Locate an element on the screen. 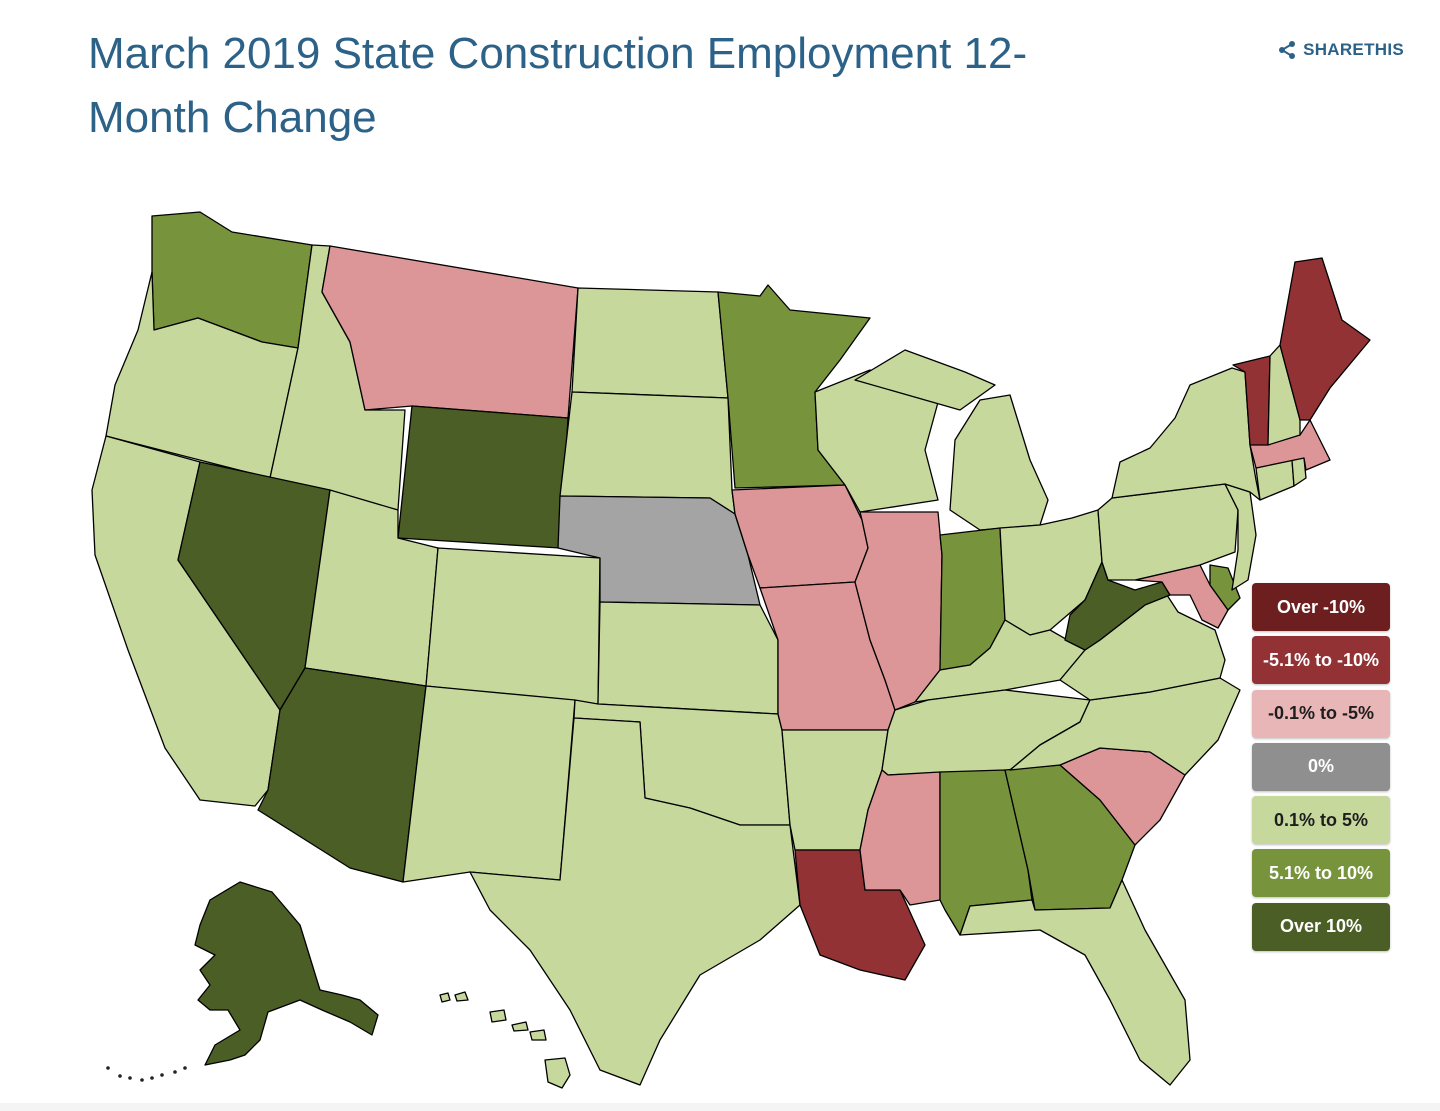  state-MA is located at coordinates (1290, 445).